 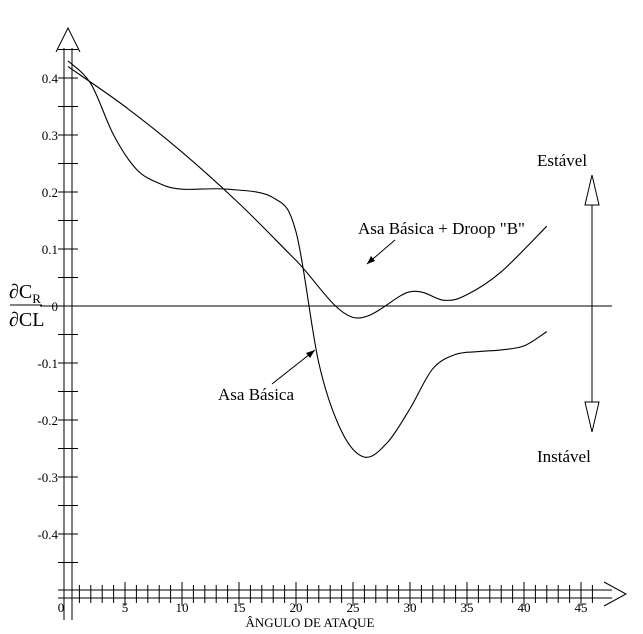 I want to click on annotation-basic-pointer, so click(x=293, y=367).